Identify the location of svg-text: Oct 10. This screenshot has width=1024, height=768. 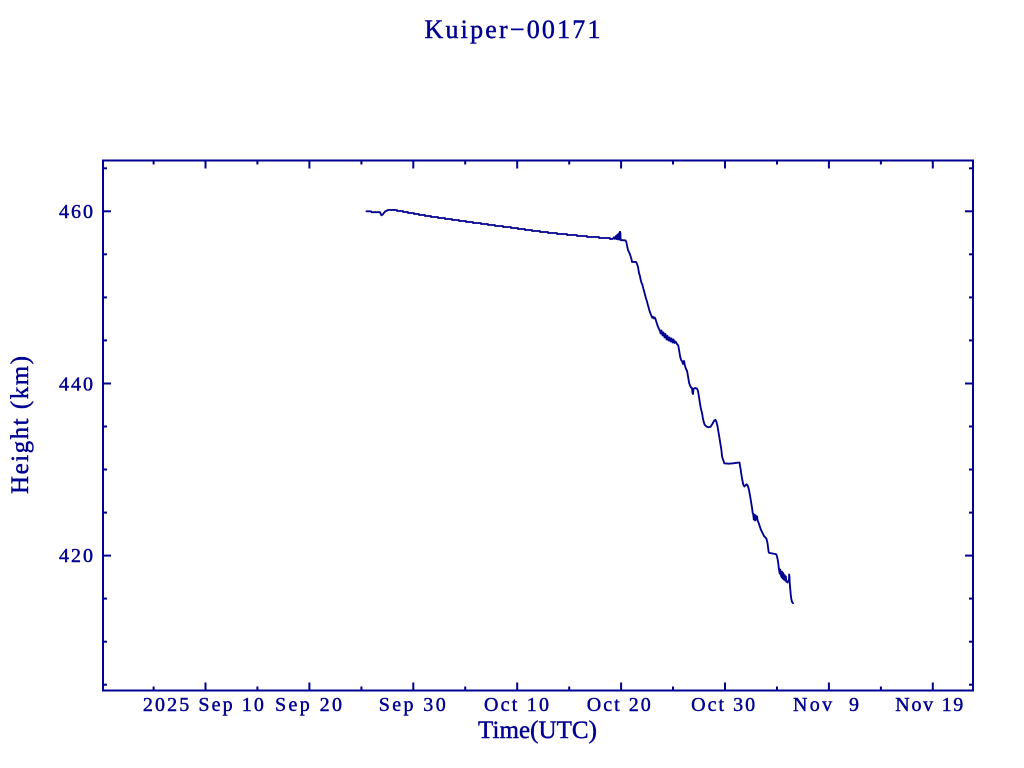
(516, 705).